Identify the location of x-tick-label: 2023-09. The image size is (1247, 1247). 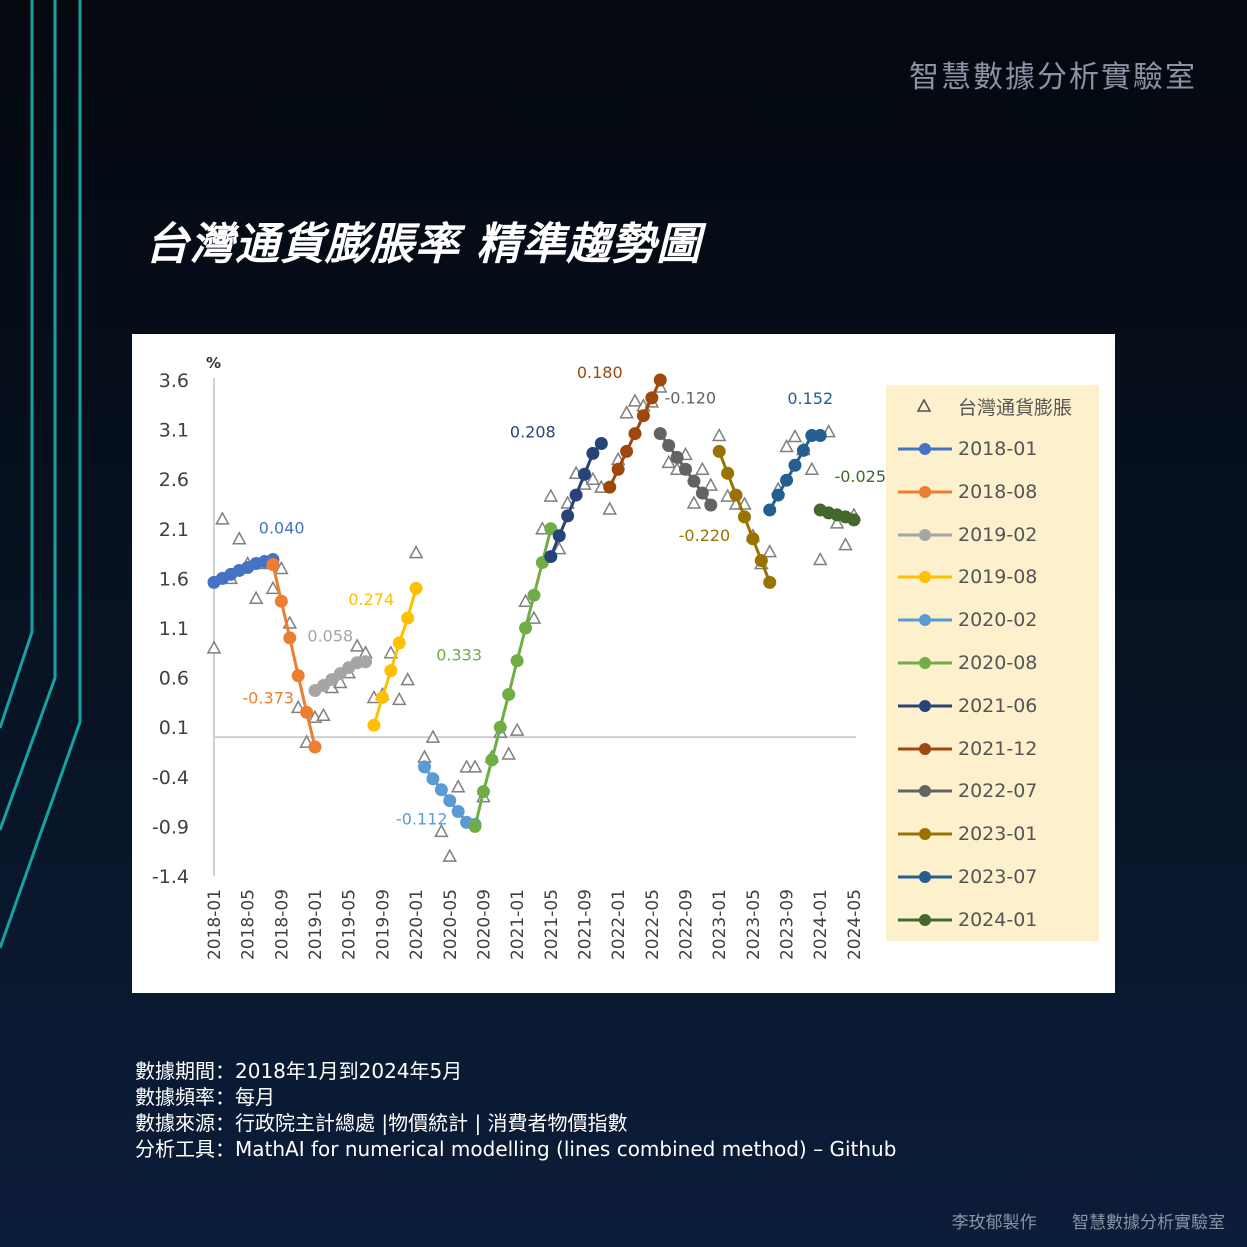
(788, 924).